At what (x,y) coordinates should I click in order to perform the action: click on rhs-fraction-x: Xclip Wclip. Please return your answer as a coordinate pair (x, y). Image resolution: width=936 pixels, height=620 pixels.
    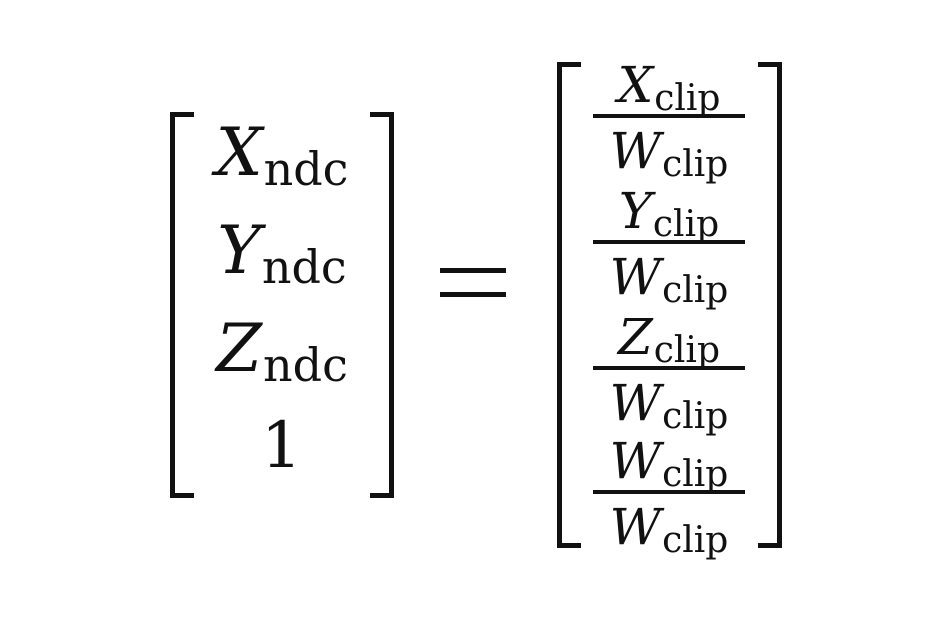
    Looking at the image, I should click on (669, 120).